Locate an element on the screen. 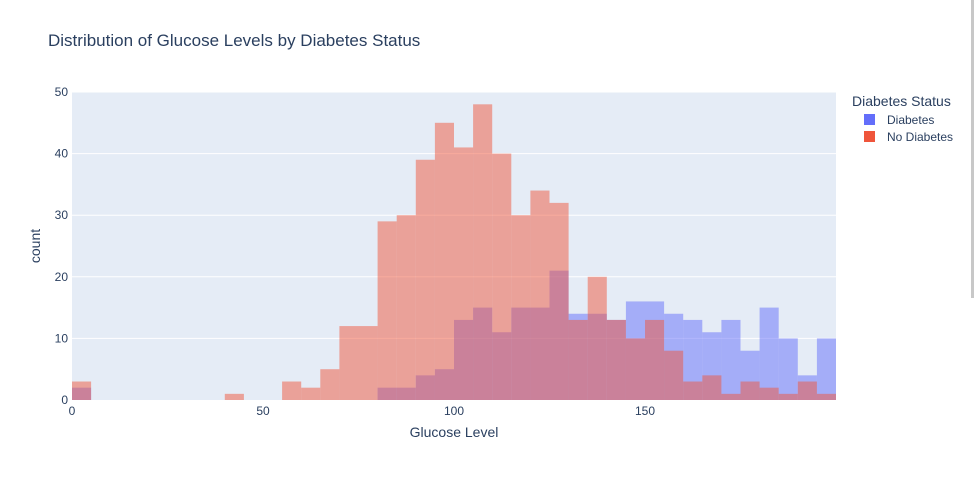 The image size is (974, 488). legend-title: Diabetes Status is located at coordinates (901, 101).